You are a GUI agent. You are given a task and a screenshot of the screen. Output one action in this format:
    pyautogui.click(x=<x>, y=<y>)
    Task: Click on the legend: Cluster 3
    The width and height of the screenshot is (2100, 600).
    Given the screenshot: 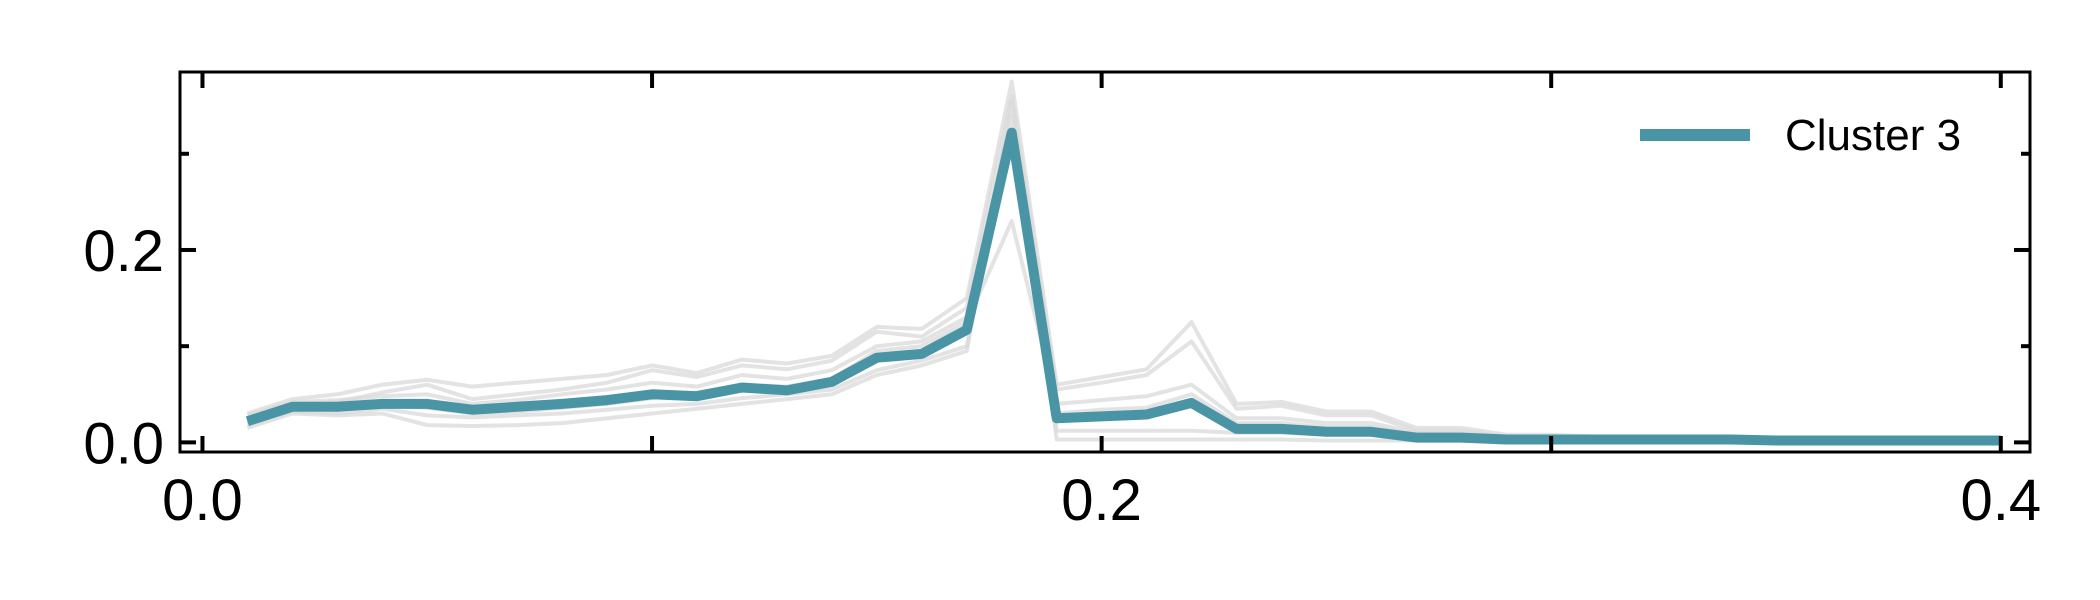 What is the action you would take?
    pyautogui.click(x=1800, y=135)
    